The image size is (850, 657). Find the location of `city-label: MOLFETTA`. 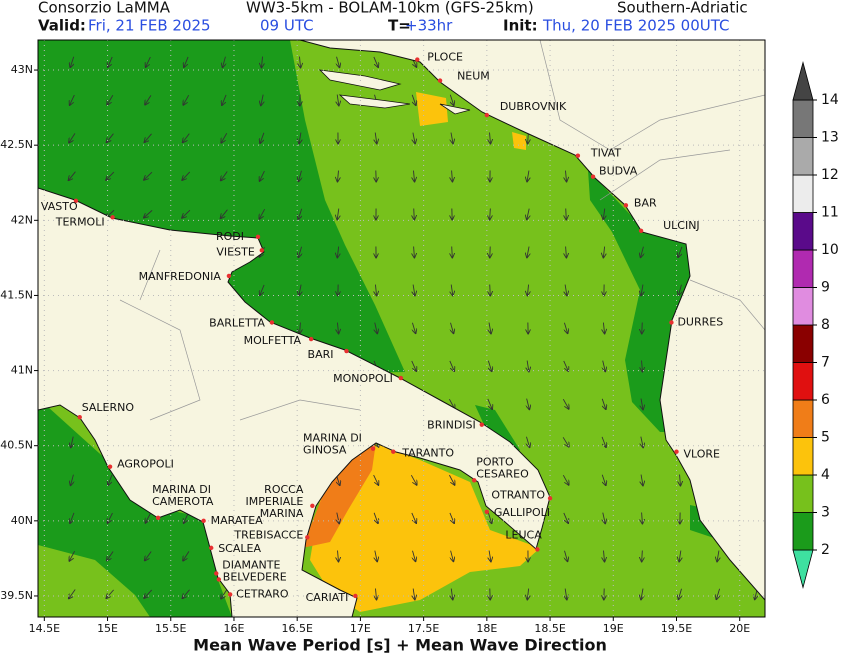

city-label: MOLFETTA is located at coordinates (273, 340).